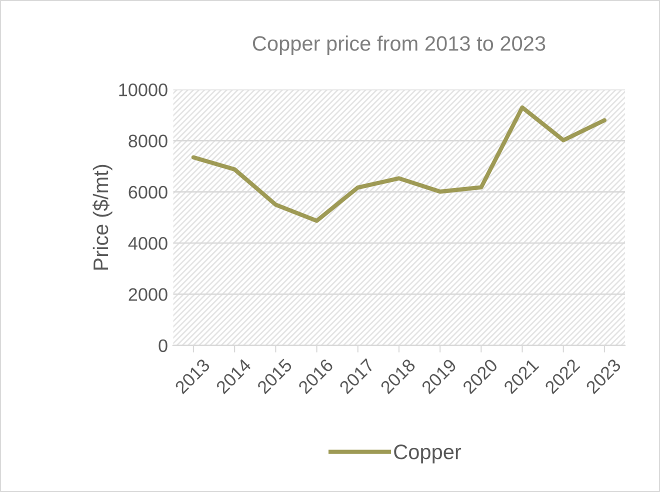  Describe the element at coordinates (102, 217) in the screenshot. I see `y-axis-title: Price ($/mt)` at that location.